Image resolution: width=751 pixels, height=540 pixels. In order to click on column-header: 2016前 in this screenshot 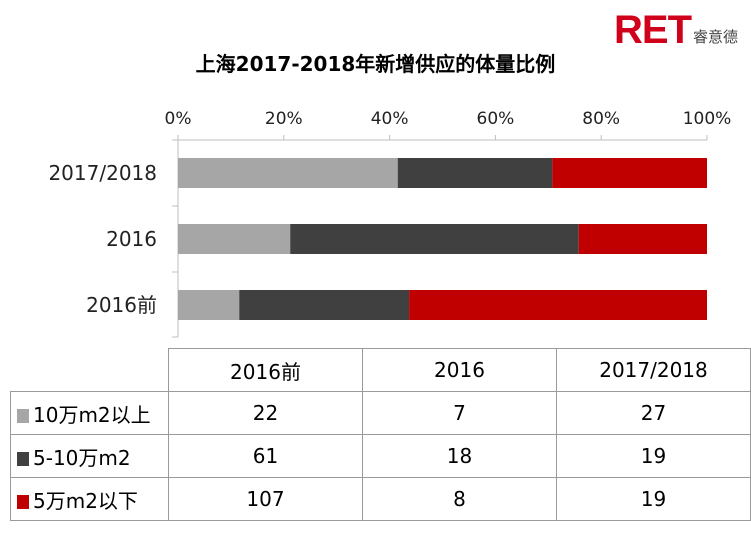, I will do `click(265, 370)`.